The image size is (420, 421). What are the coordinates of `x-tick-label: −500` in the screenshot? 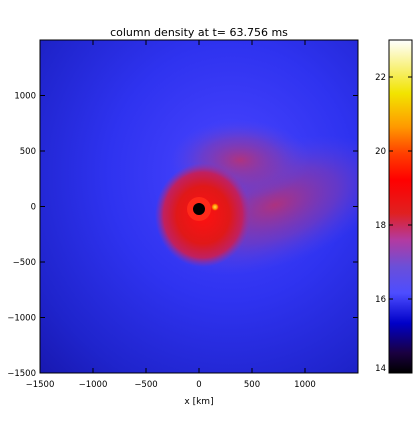 It's located at (145, 385).